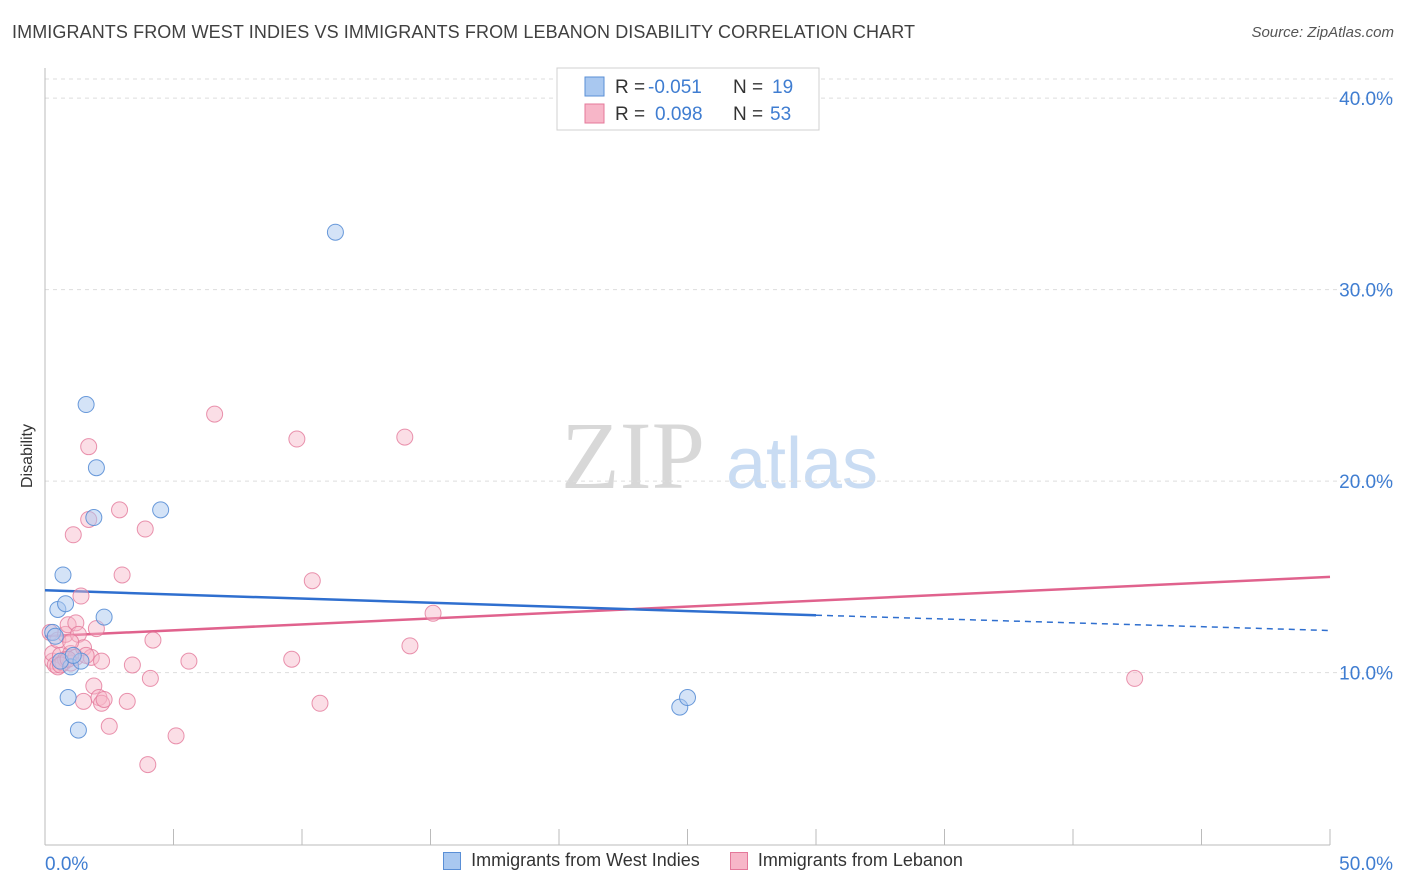 Image resolution: width=1406 pixels, height=892 pixels. I want to click on stats-n-label-west-indies: N =, so click(748, 87).